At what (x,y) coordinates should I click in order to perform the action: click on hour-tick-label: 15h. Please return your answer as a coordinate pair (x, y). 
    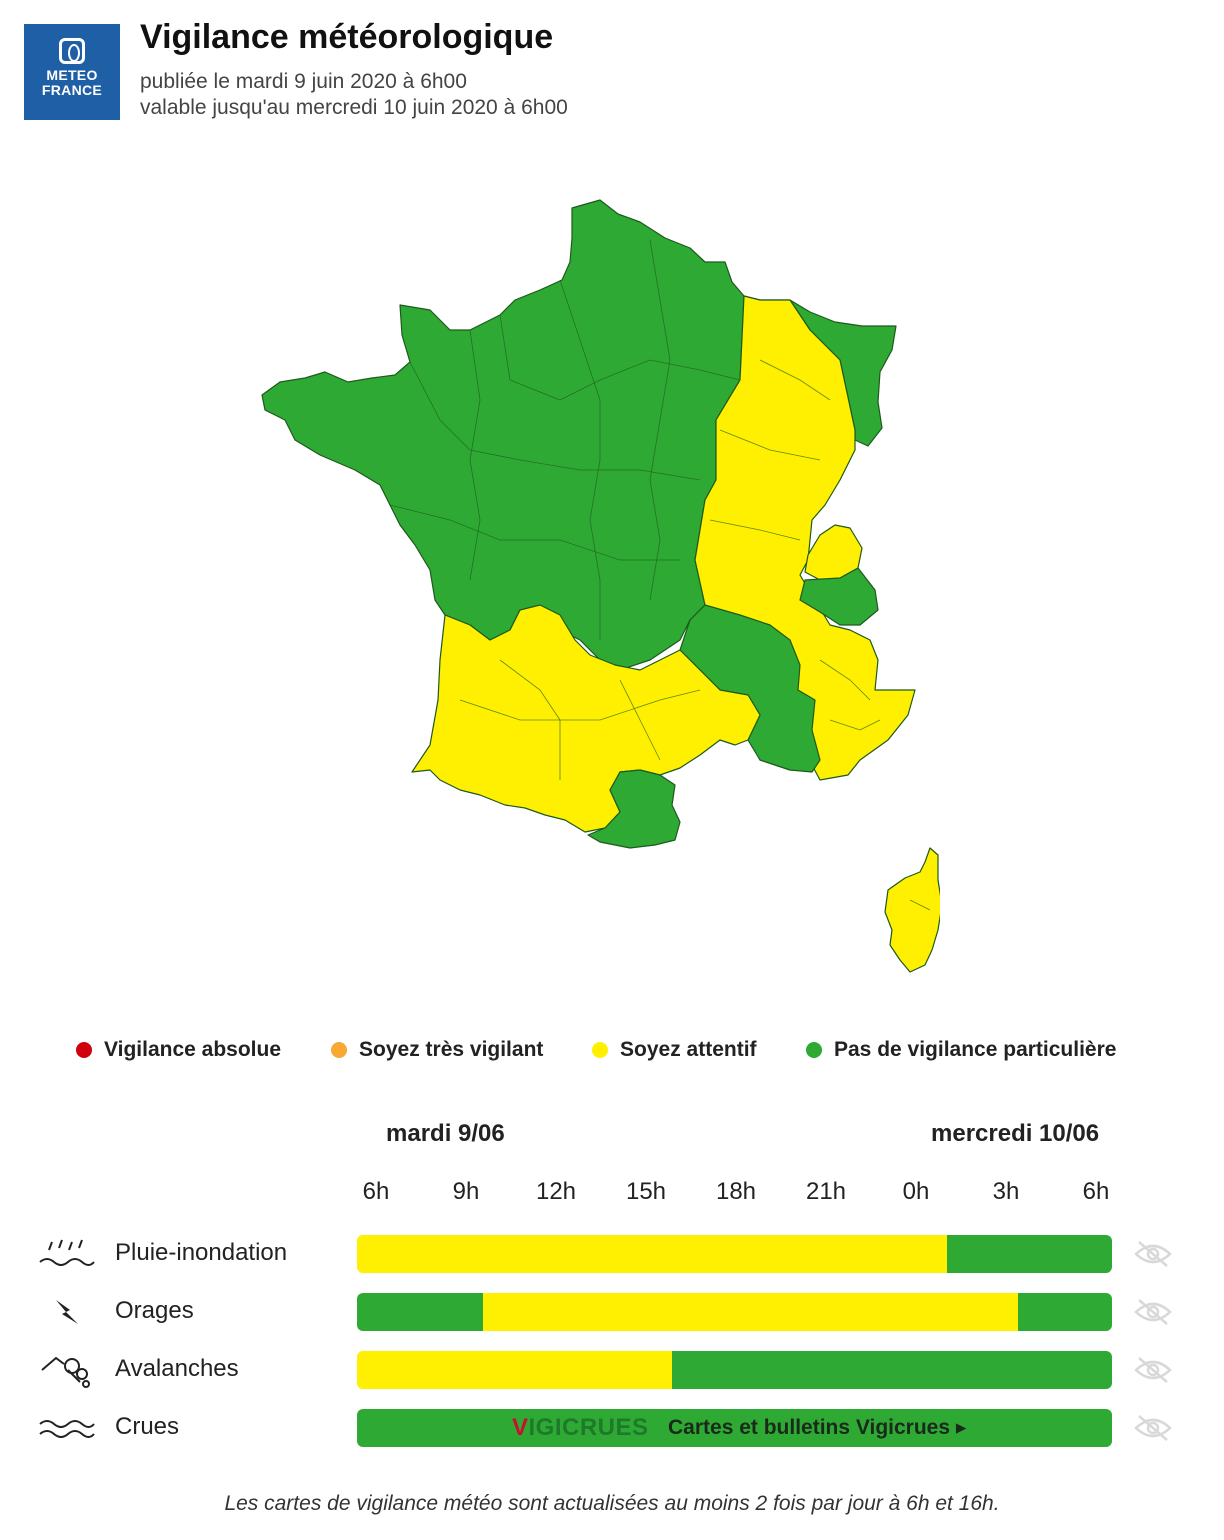
    Looking at the image, I should click on (646, 1191).